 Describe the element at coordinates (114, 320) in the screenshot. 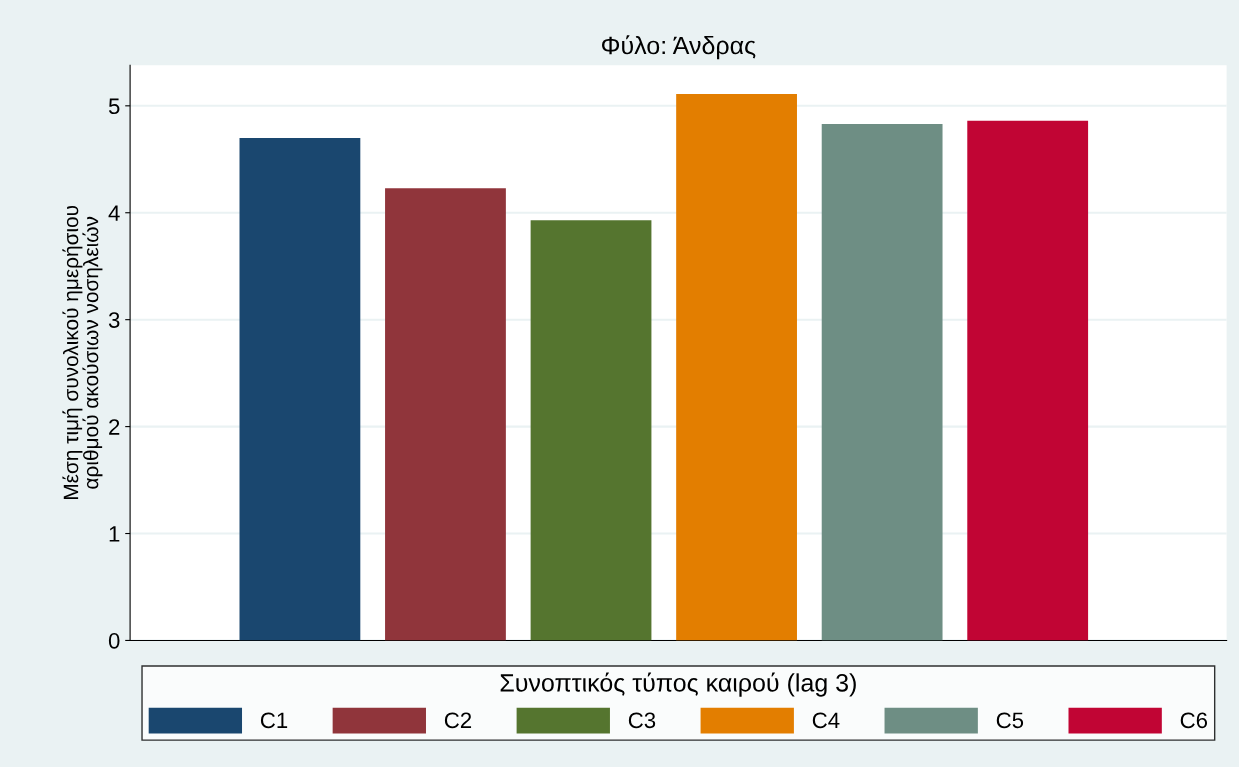

I see `y-tick-label: 3` at that location.